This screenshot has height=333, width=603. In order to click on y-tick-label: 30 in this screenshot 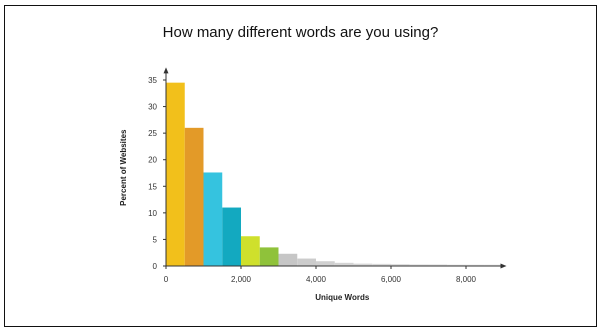, I will do `click(152, 107)`.